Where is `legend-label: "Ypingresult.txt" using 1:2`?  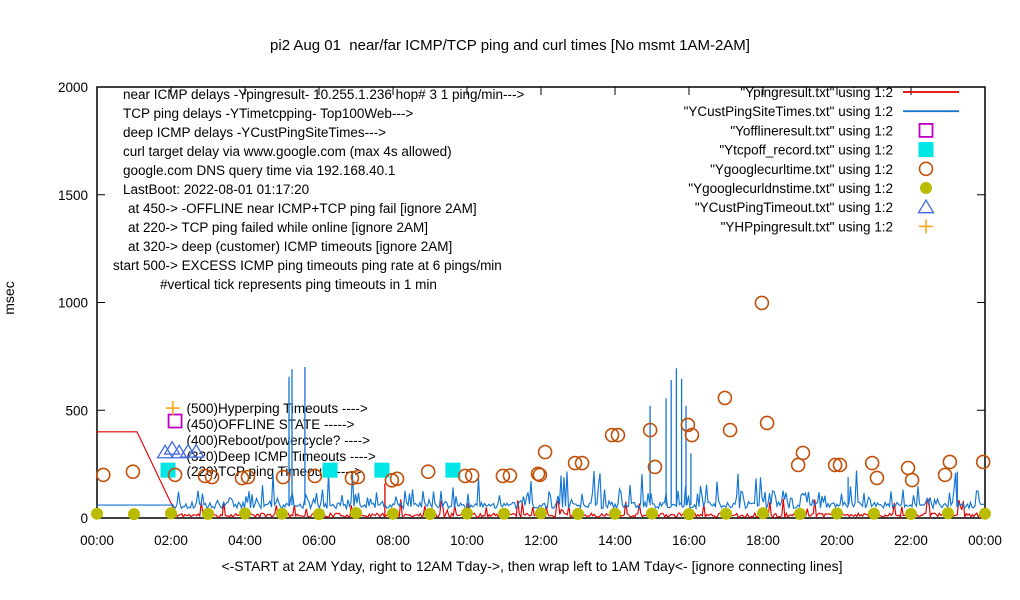 legend-label: "Ypingresult.txt" using 1:2 is located at coordinates (816, 92).